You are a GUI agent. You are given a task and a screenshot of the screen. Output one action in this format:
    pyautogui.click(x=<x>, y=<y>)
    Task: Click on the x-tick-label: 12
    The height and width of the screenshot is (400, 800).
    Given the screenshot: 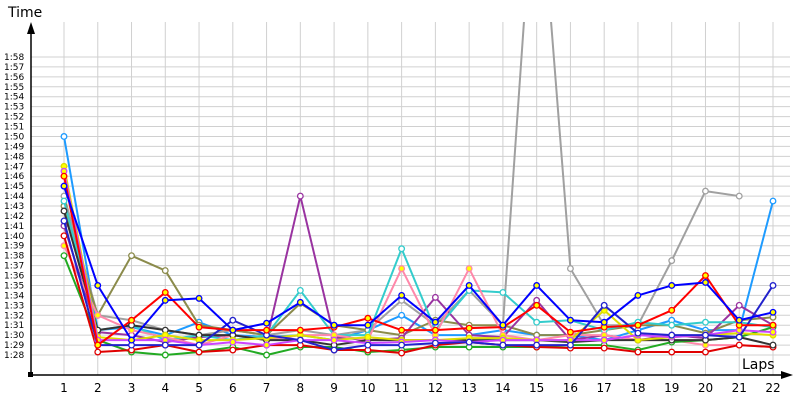 What is the action you would take?
    pyautogui.click(x=435, y=388)
    